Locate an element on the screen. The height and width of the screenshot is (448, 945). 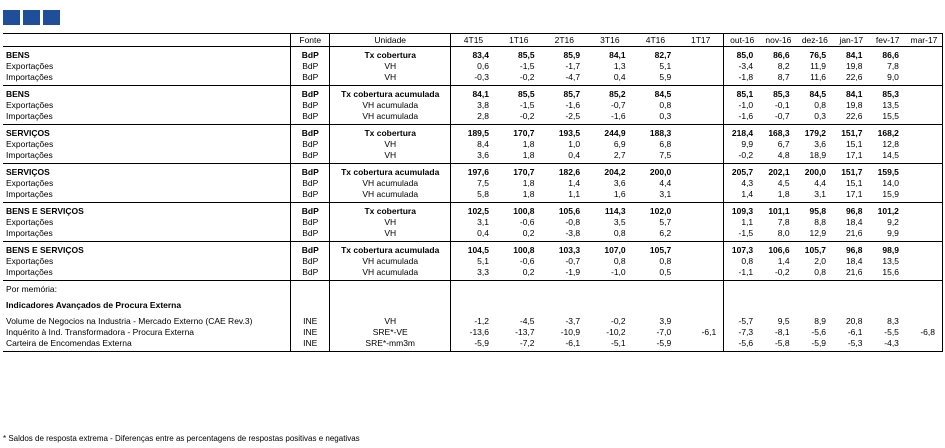
column-header: 1T17 is located at coordinates (701, 40).